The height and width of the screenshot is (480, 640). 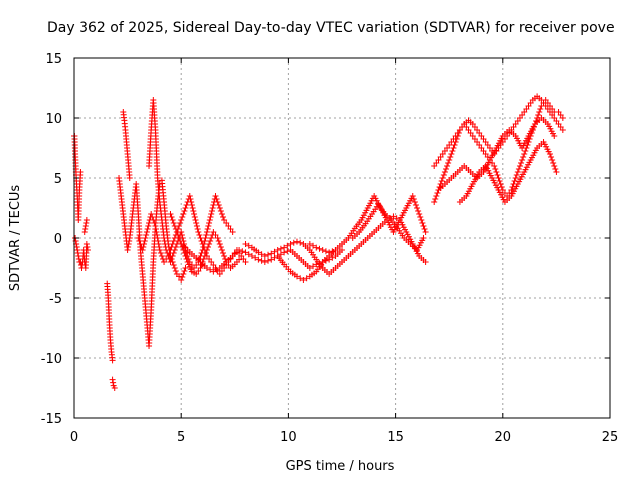 I want to click on series-s13, so click(x=306, y=265).